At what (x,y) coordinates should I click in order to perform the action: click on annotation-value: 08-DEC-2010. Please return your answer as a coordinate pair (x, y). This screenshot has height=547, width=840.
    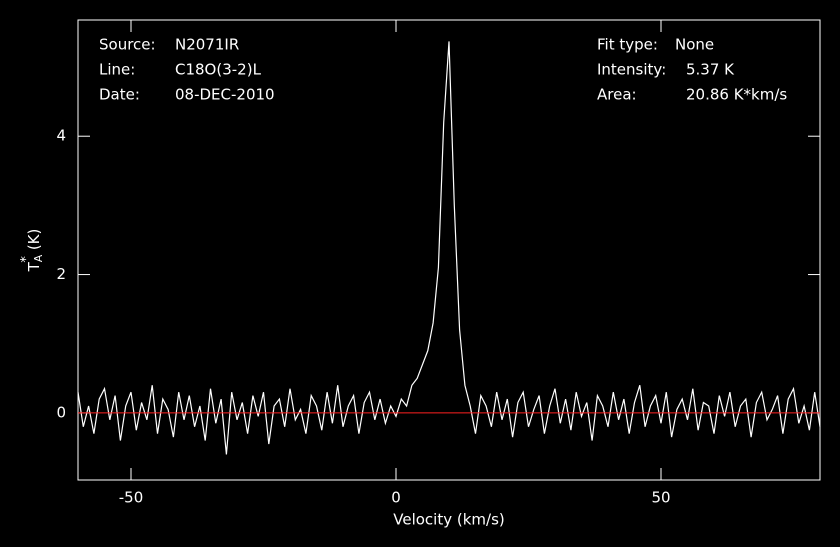
    Looking at the image, I should click on (225, 95).